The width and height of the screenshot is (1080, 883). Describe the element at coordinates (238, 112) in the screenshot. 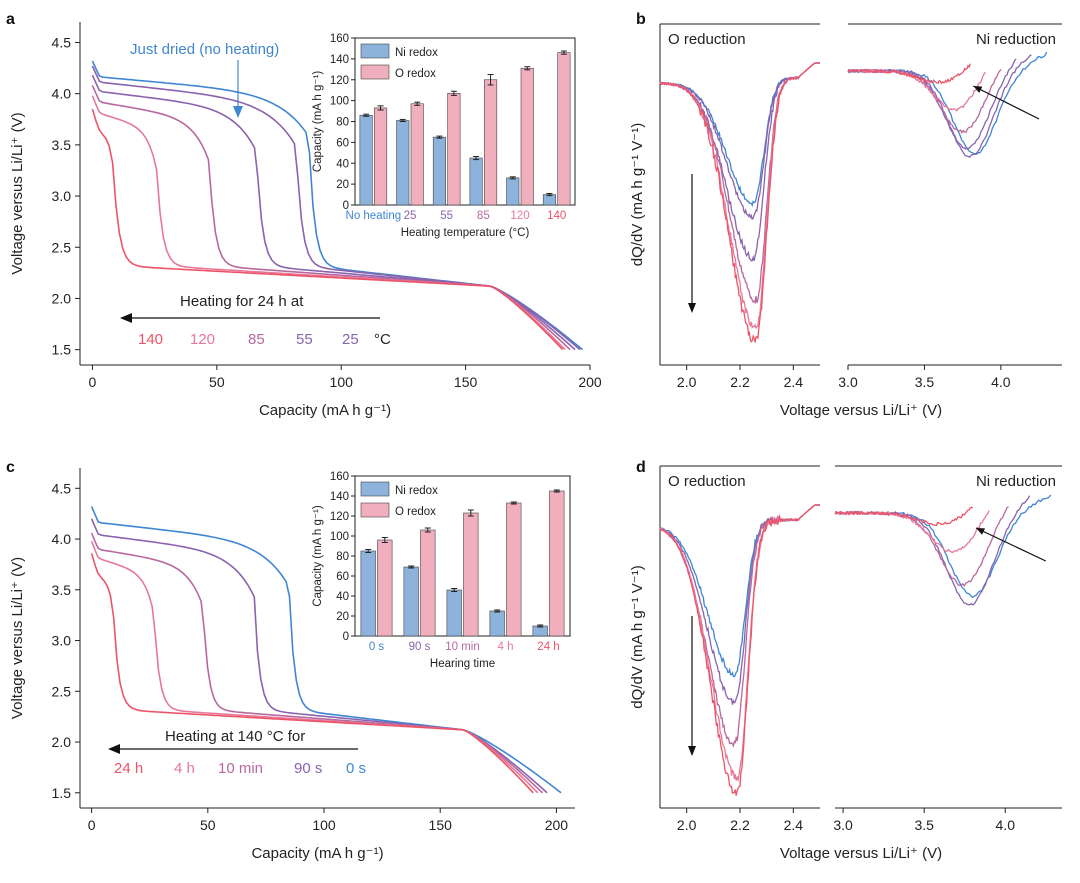

I see `annotation-arrow-head` at that location.